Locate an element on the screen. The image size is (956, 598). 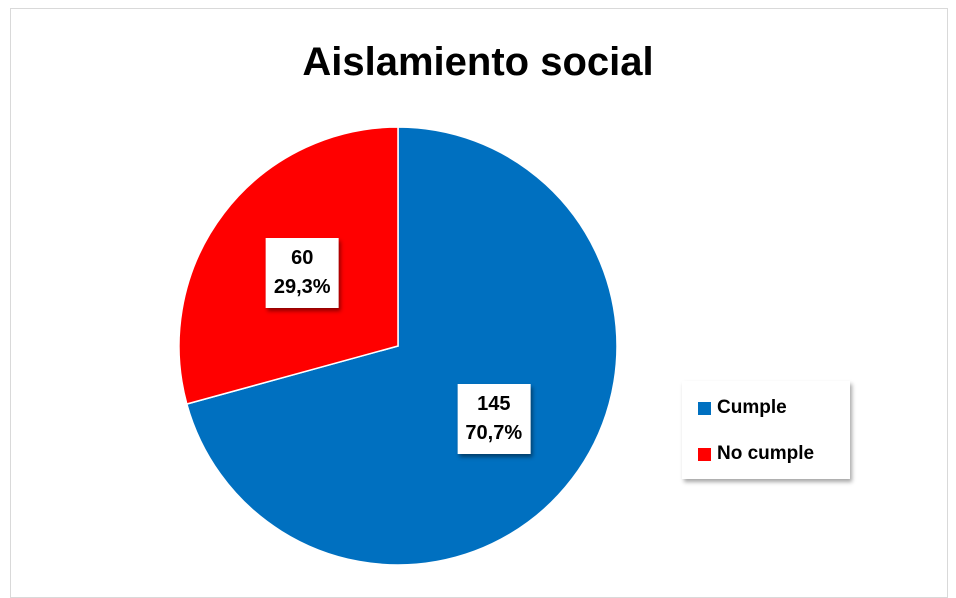
data-label-no-cumple: 60 29,3% is located at coordinates (302, 272).